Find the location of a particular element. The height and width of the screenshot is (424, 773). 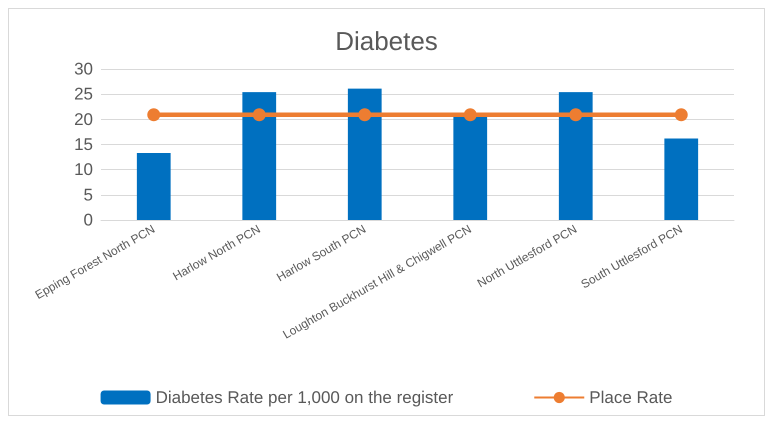

legend-label: Place Rate is located at coordinates (630, 397).